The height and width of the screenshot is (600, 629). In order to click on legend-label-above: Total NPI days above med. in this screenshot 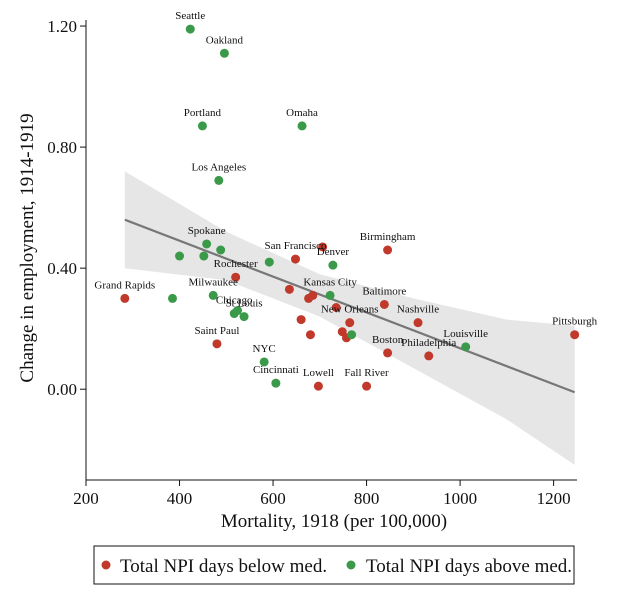, I will do `click(469, 566)`.